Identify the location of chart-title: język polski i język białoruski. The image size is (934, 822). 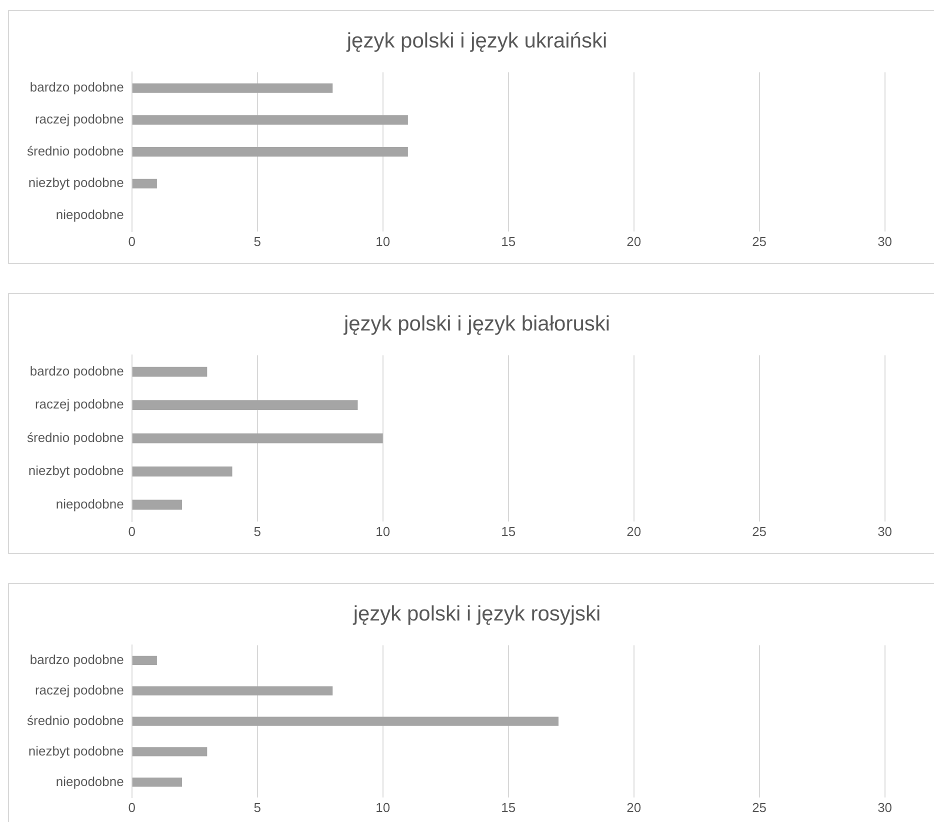
(476, 324).